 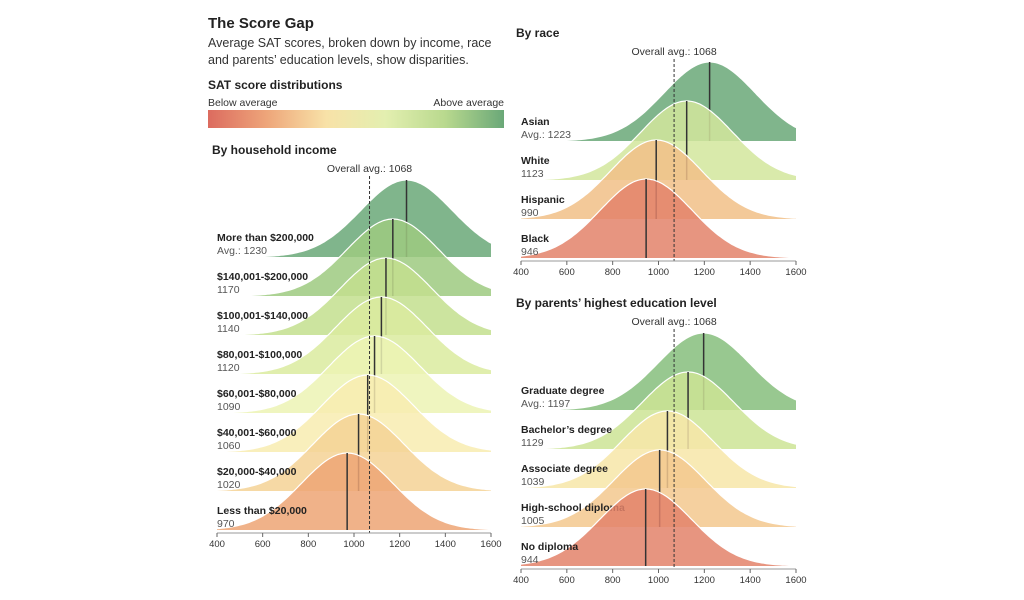 What do you see at coordinates (535, 239) in the screenshot?
I see `ridge-label: Black` at bounding box center [535, 239].